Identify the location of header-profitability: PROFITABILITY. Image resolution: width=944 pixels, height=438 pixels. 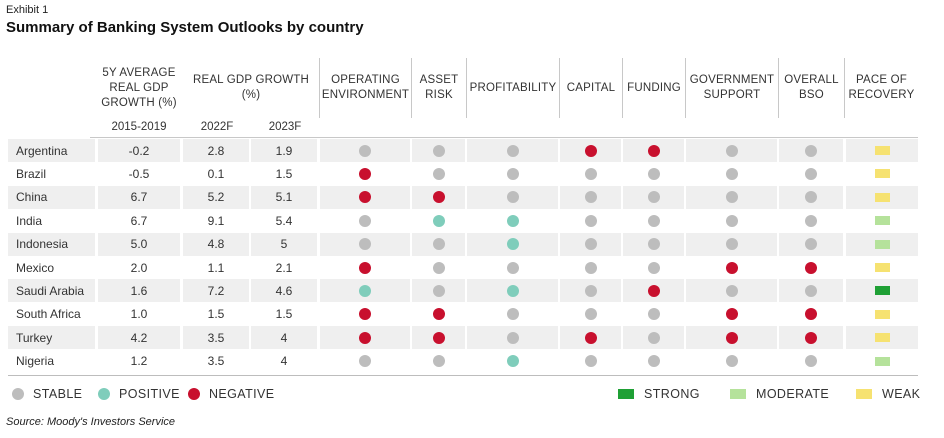
(512, 88).